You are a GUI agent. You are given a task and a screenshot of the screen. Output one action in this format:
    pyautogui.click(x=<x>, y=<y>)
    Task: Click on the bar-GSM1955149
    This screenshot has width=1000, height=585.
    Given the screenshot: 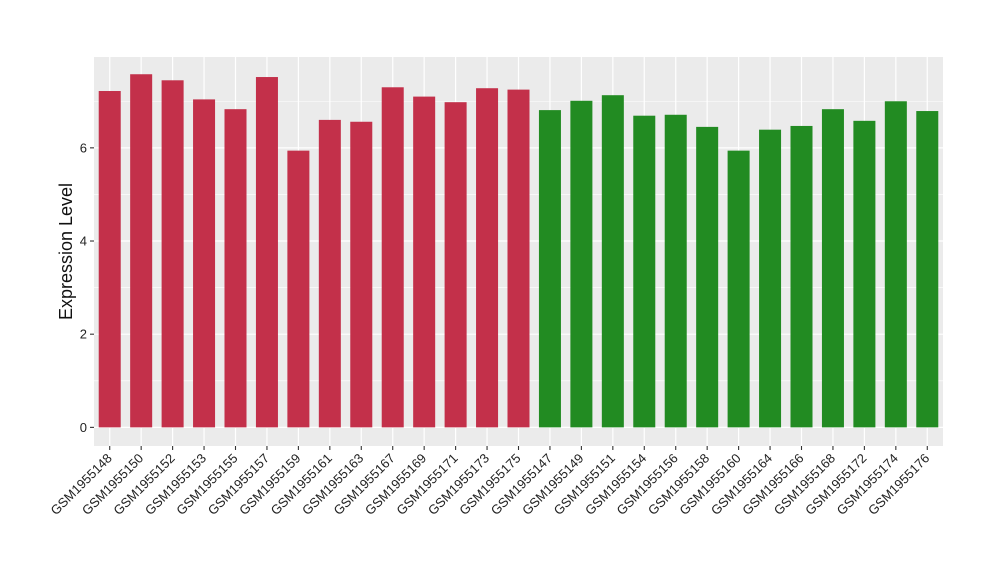 What is the action you would take?
    pyautogui.click(x=581, y=264)
    